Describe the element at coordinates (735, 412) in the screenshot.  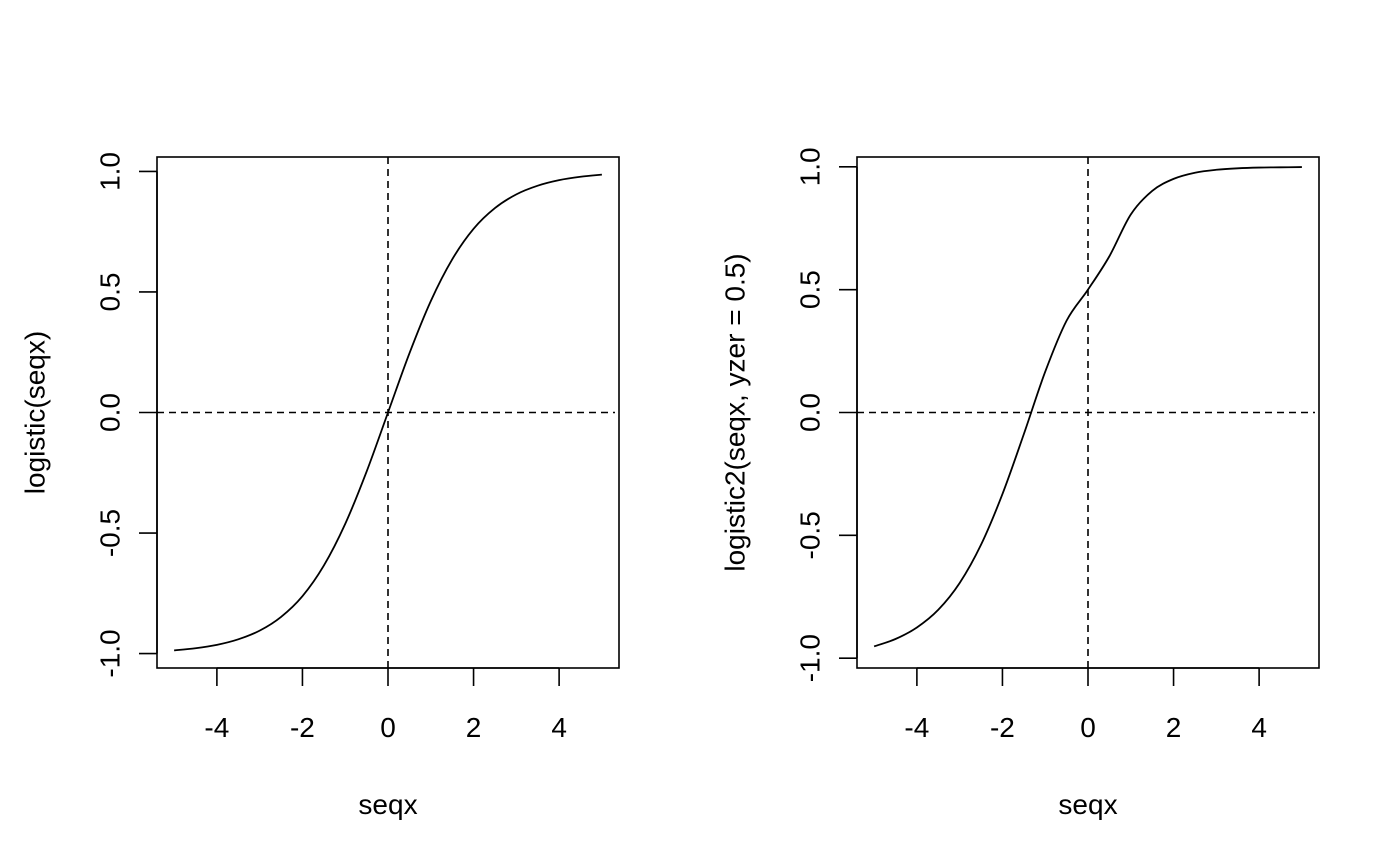
I see `y-axis-title: logistic2(seqx, yzer = 0.5)` at that location.